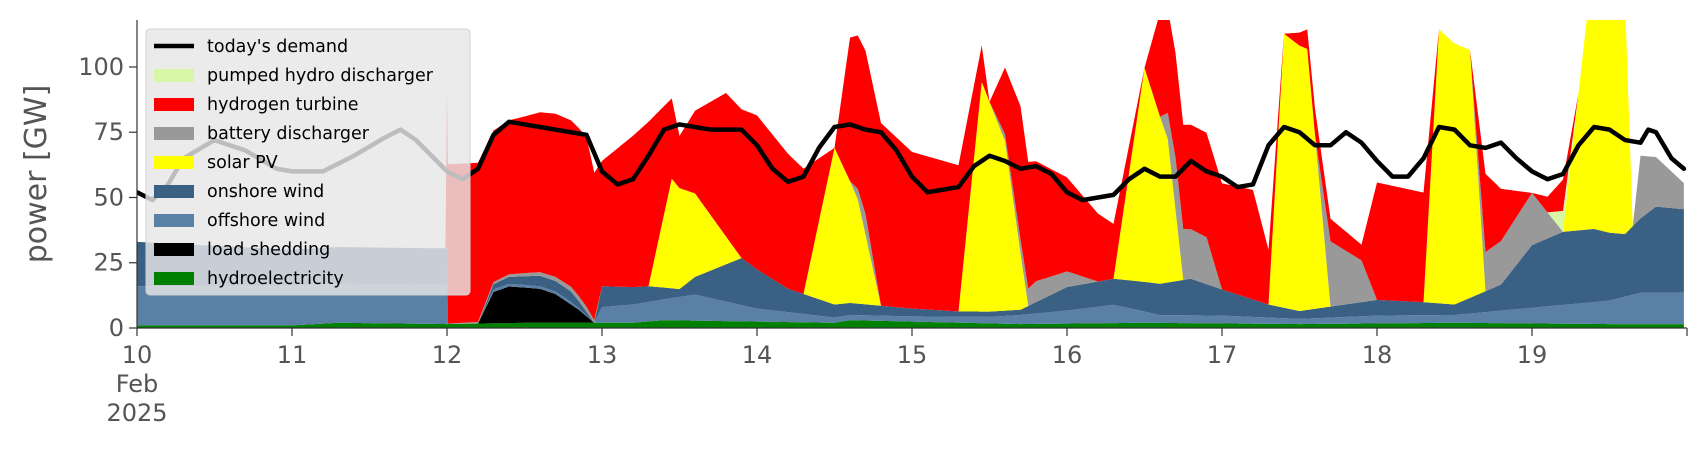 Image resolution: width=1706 pixels, height=460 pixels. What do you see at coordinates (1067, 355) in the screenshot?
I see `x-tick-label: 16` at bounding box center [1067, 355].